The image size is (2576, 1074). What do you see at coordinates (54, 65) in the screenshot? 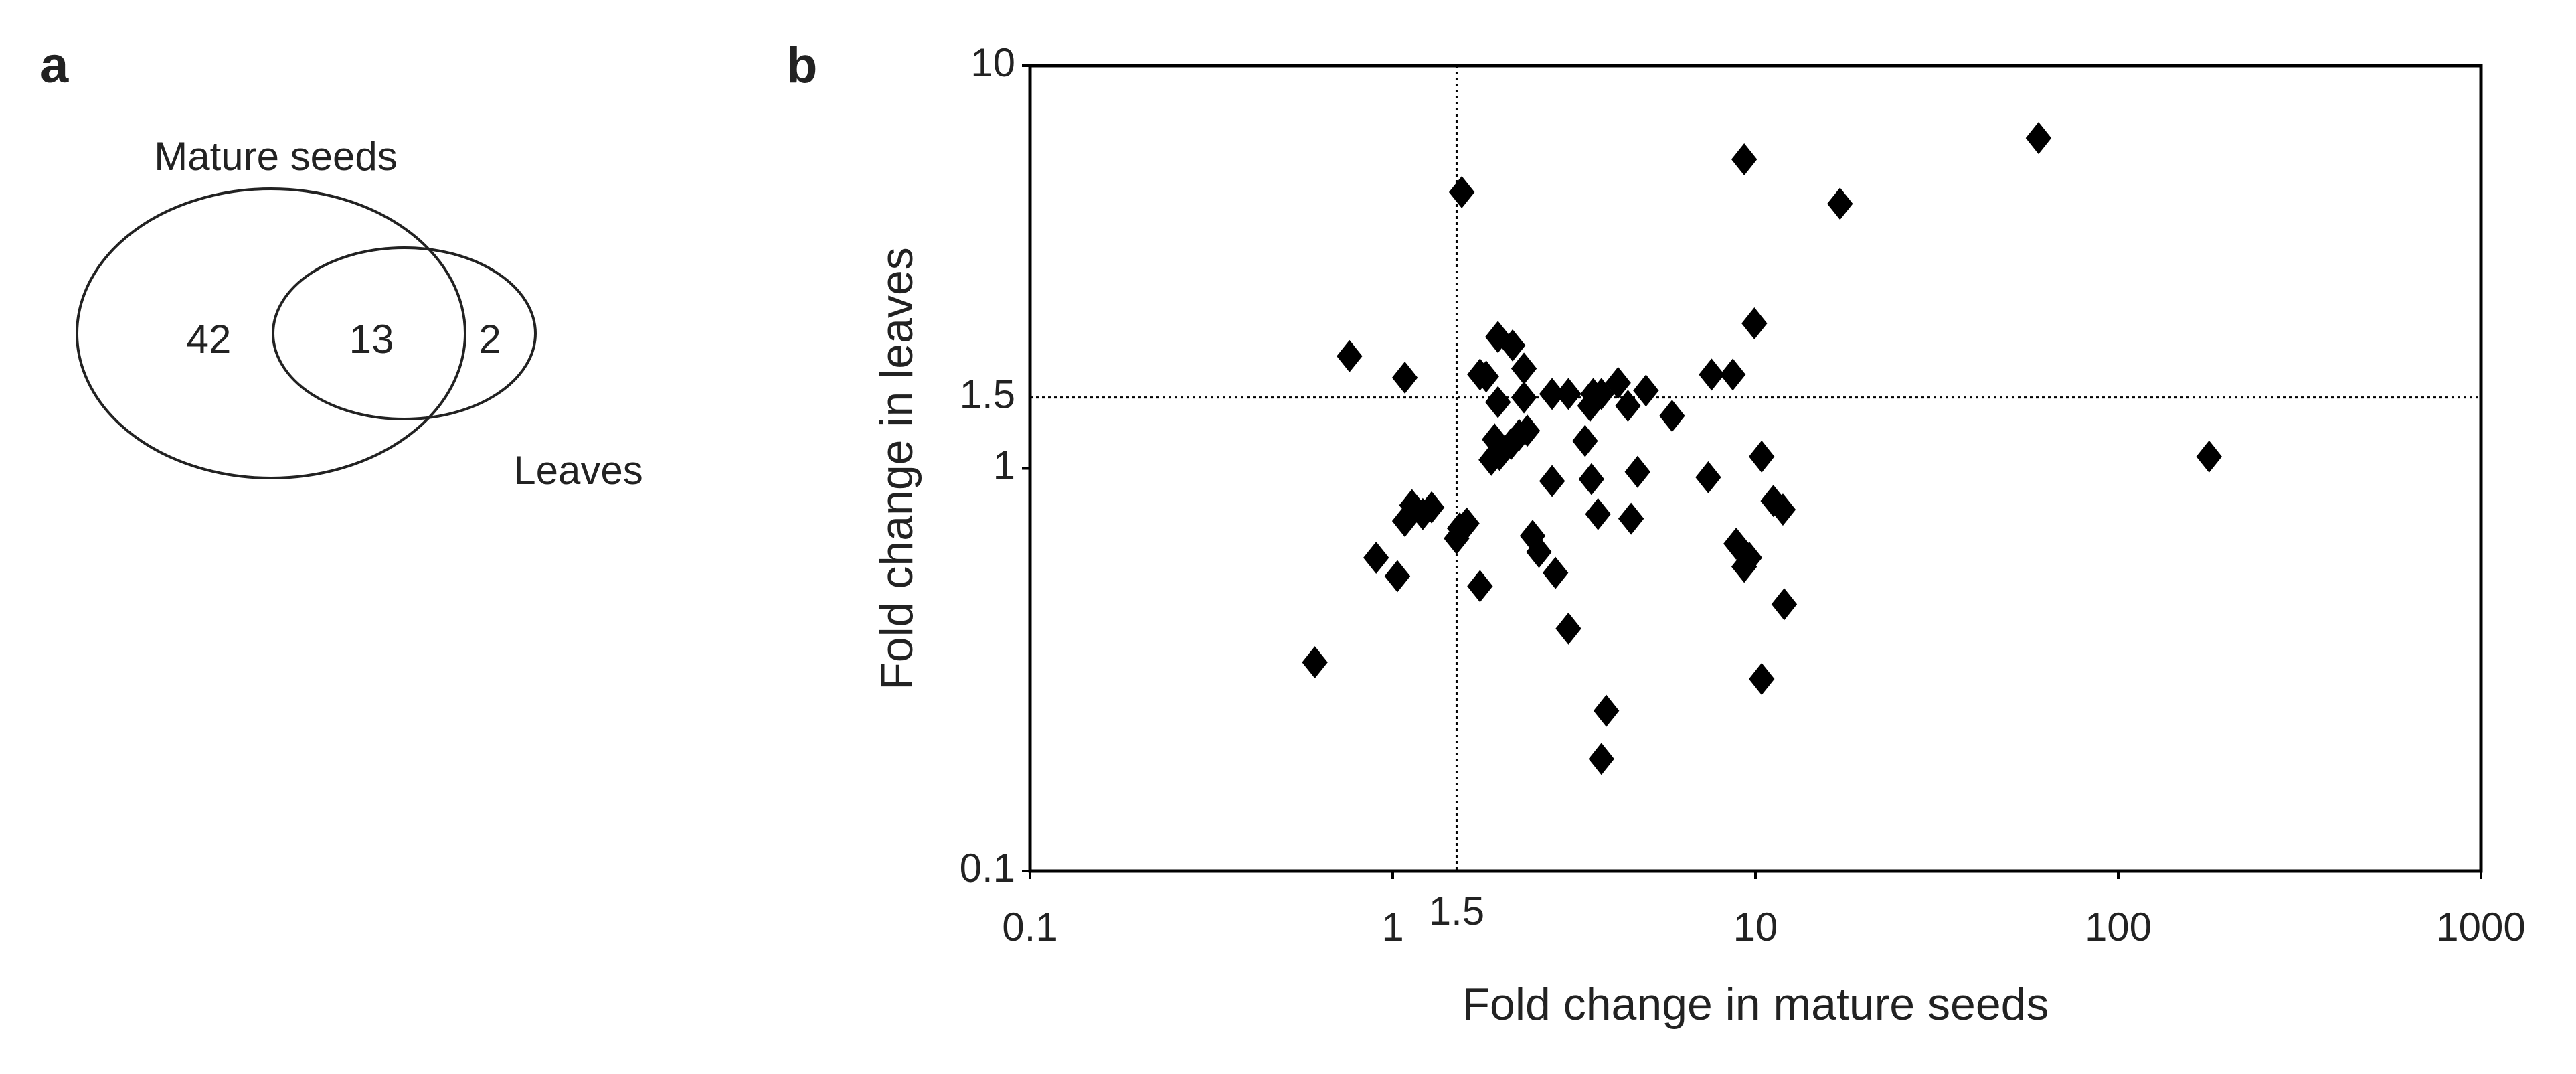
I see `panel-label: a` at bounding box center [54, 65].